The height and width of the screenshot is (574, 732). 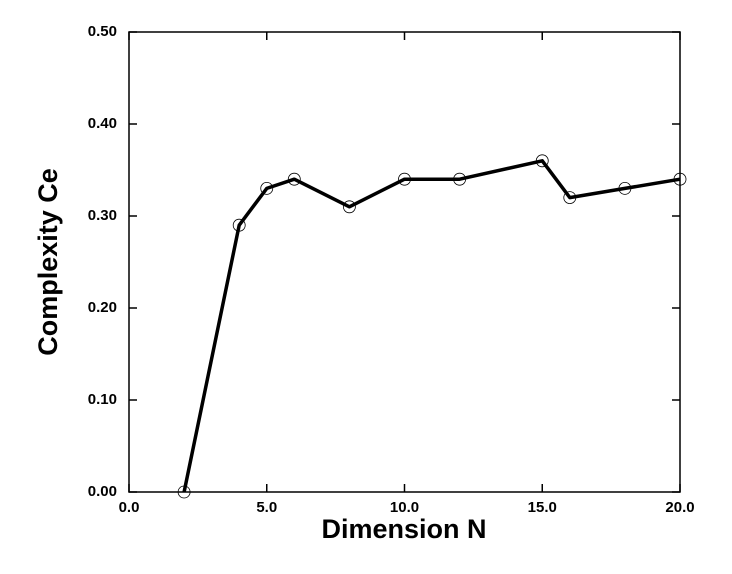 I want to click on x-tick-label: 5.0, so click(x=266, y=507).